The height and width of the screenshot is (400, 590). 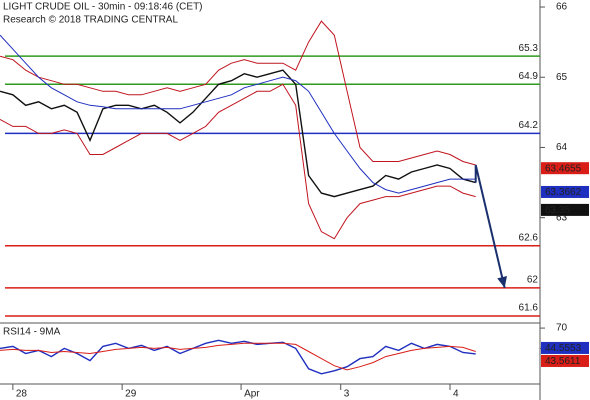 I want to click on chart-title: LIGHT CRUDE OIL - 30min - 09:18:46 (CET), so click(x=103, y=7).